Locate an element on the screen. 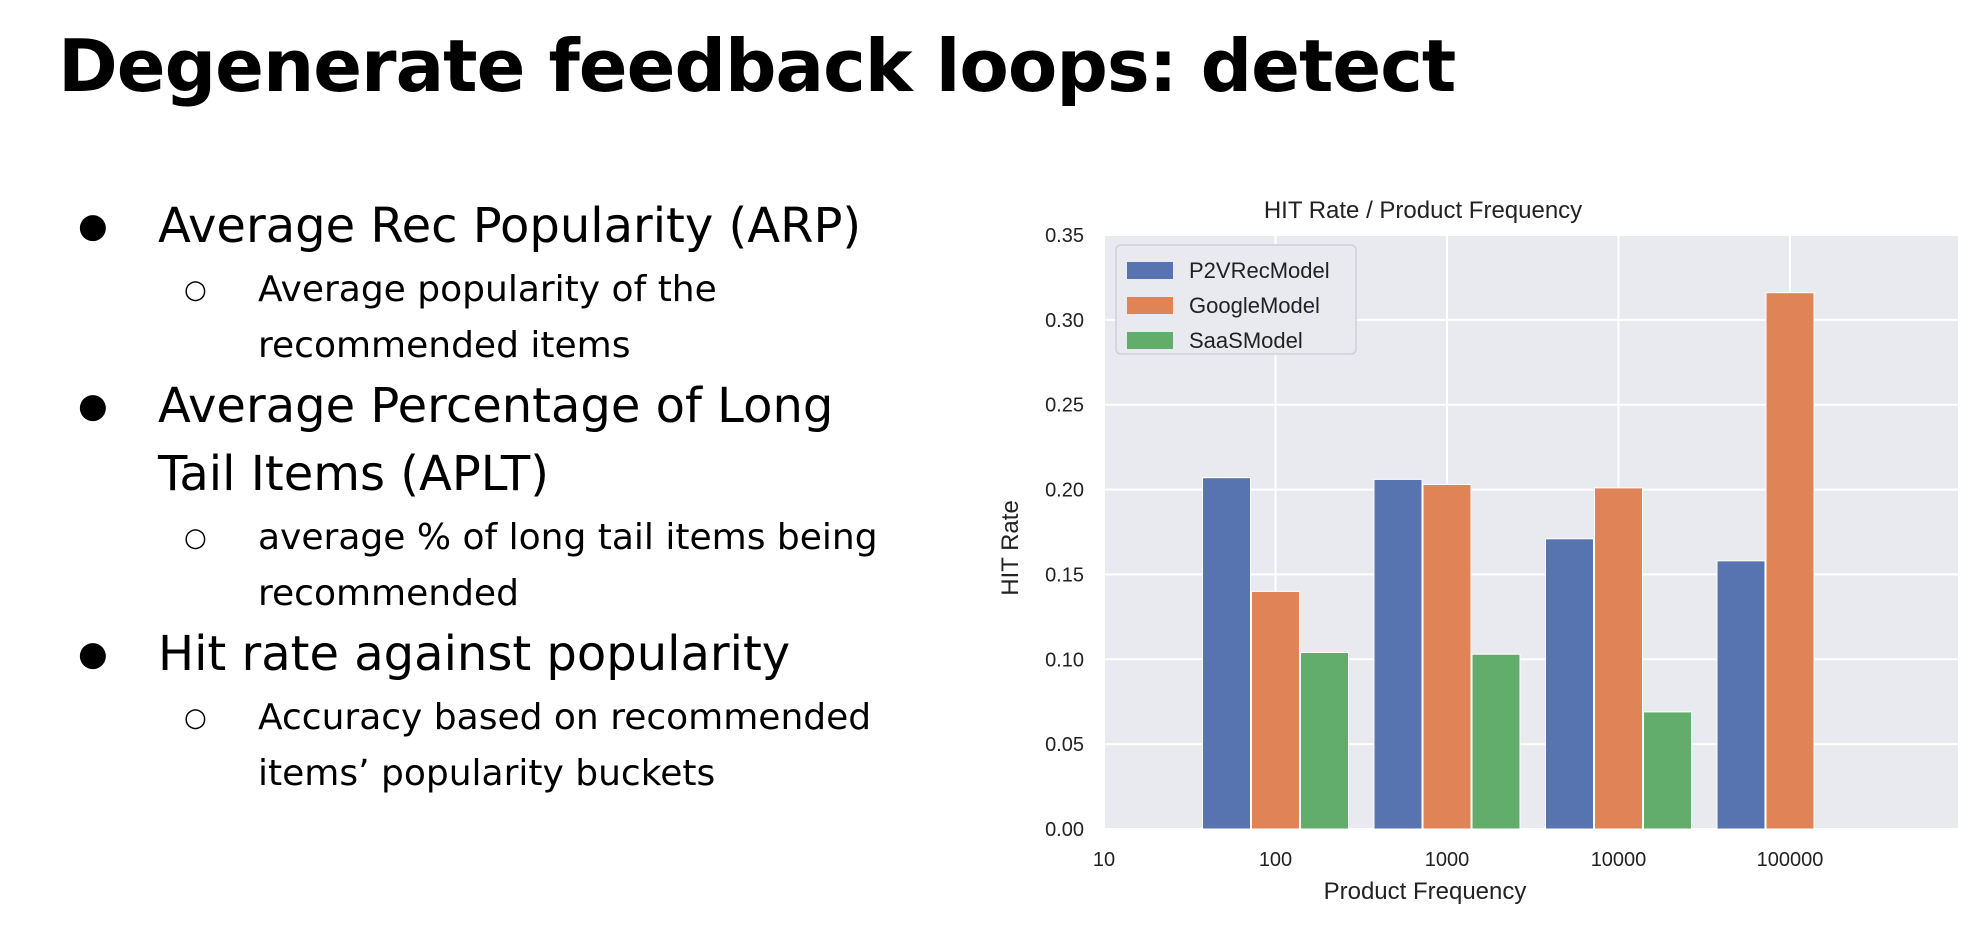 The height and width of the screenshot is (938, 1968). x-axis-label: Product Frequency is located at coordinates (1425, 891).